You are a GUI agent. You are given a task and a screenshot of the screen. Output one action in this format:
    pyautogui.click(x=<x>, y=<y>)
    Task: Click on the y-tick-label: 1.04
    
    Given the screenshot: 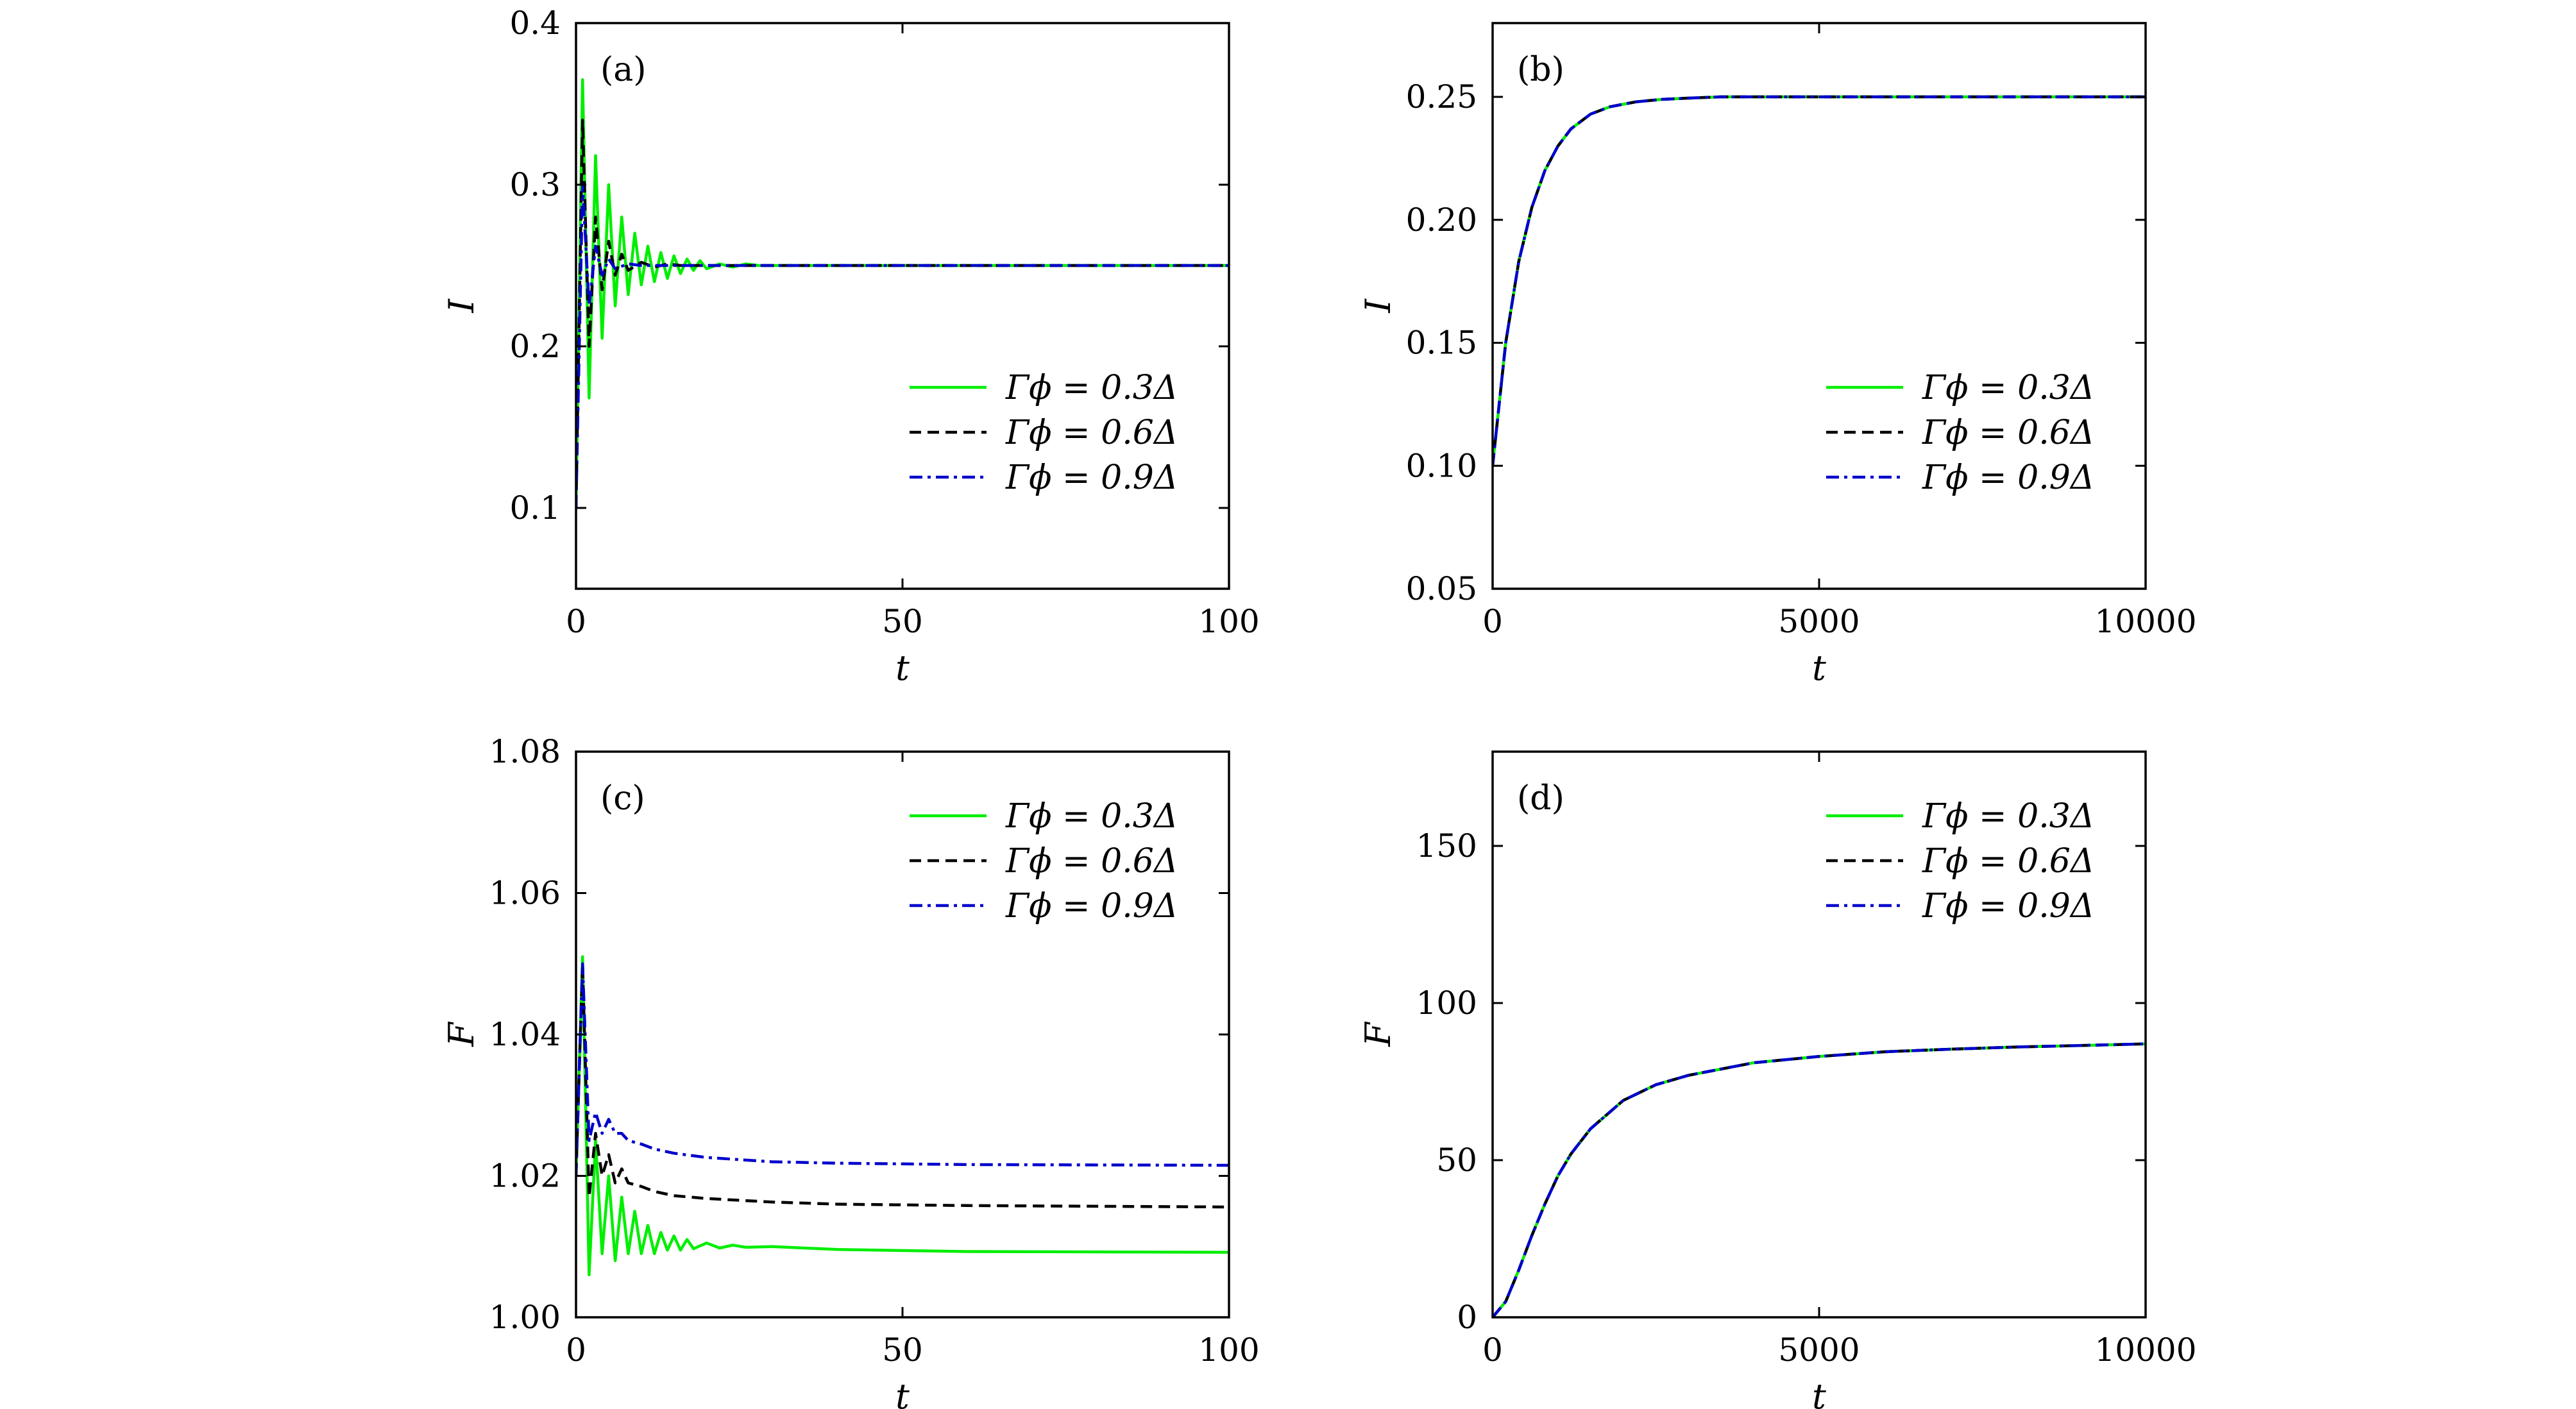 What is the action you would take?
    pyautogui.click(x=525, y=1034)
    